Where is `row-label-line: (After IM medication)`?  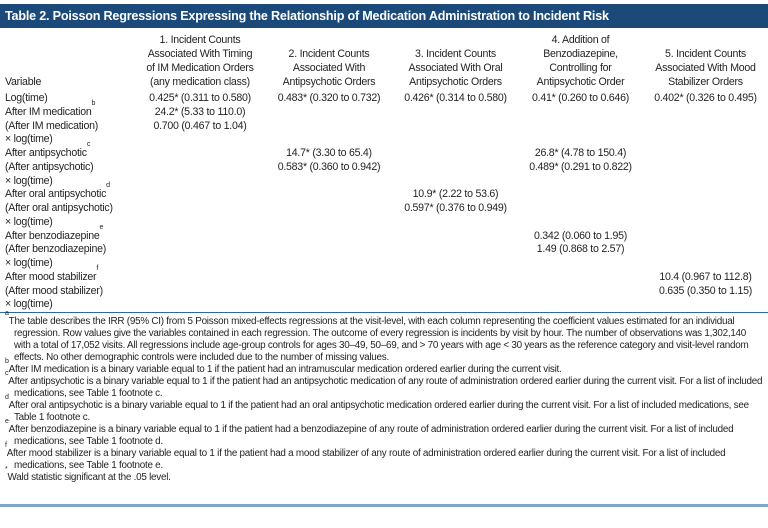
row-label-line: (After IM medication) is located at coordinates (70, 127).